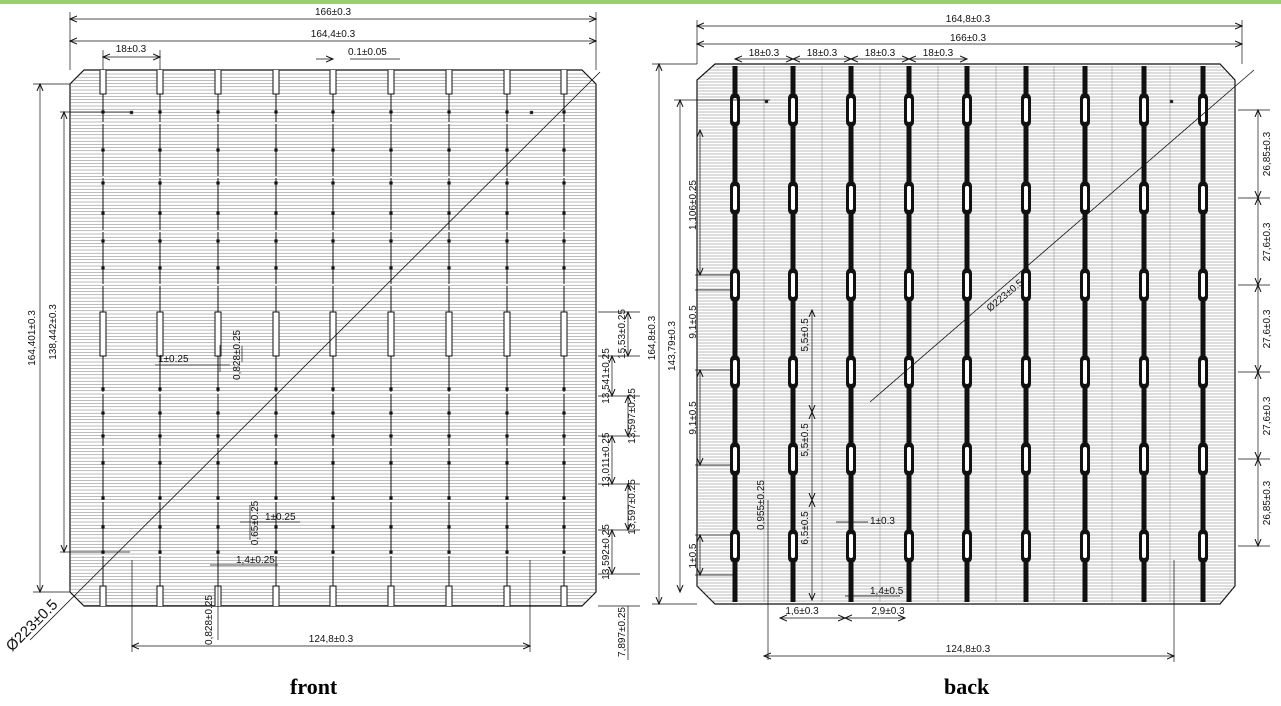  I want to click on front-dim-left-inner: 138,442±0.3, so click(53, 332).